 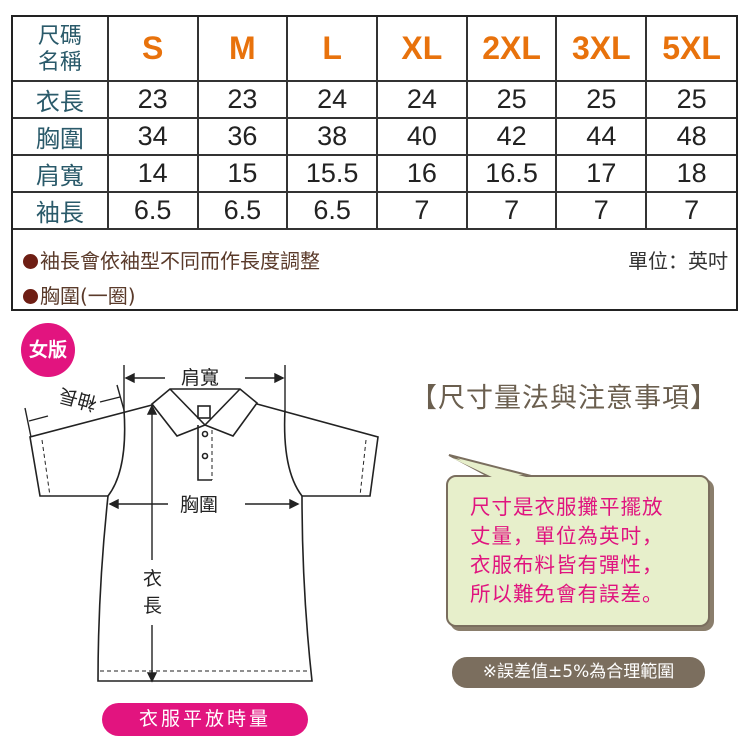 What do you see at coordinates (171, 294) in the screenshot?
I see `note-item: 胸圍(一圈)` at bounding box center [171, 294].